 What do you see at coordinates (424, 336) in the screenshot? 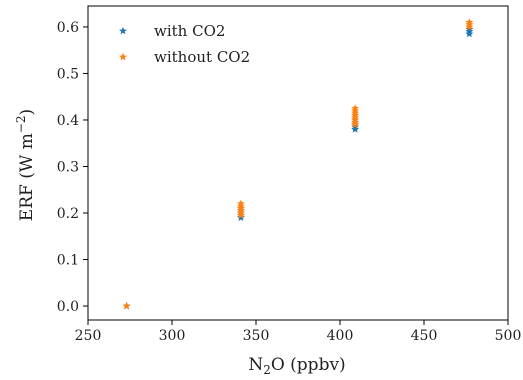
I see `x-tick-label: 450` at bounding box center [424, 336].